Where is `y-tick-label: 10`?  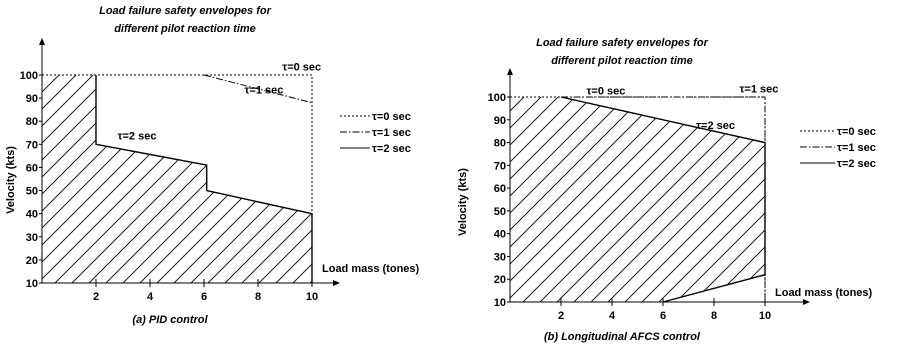 y-tick-label: 10 is located at coordinates (32, 284).